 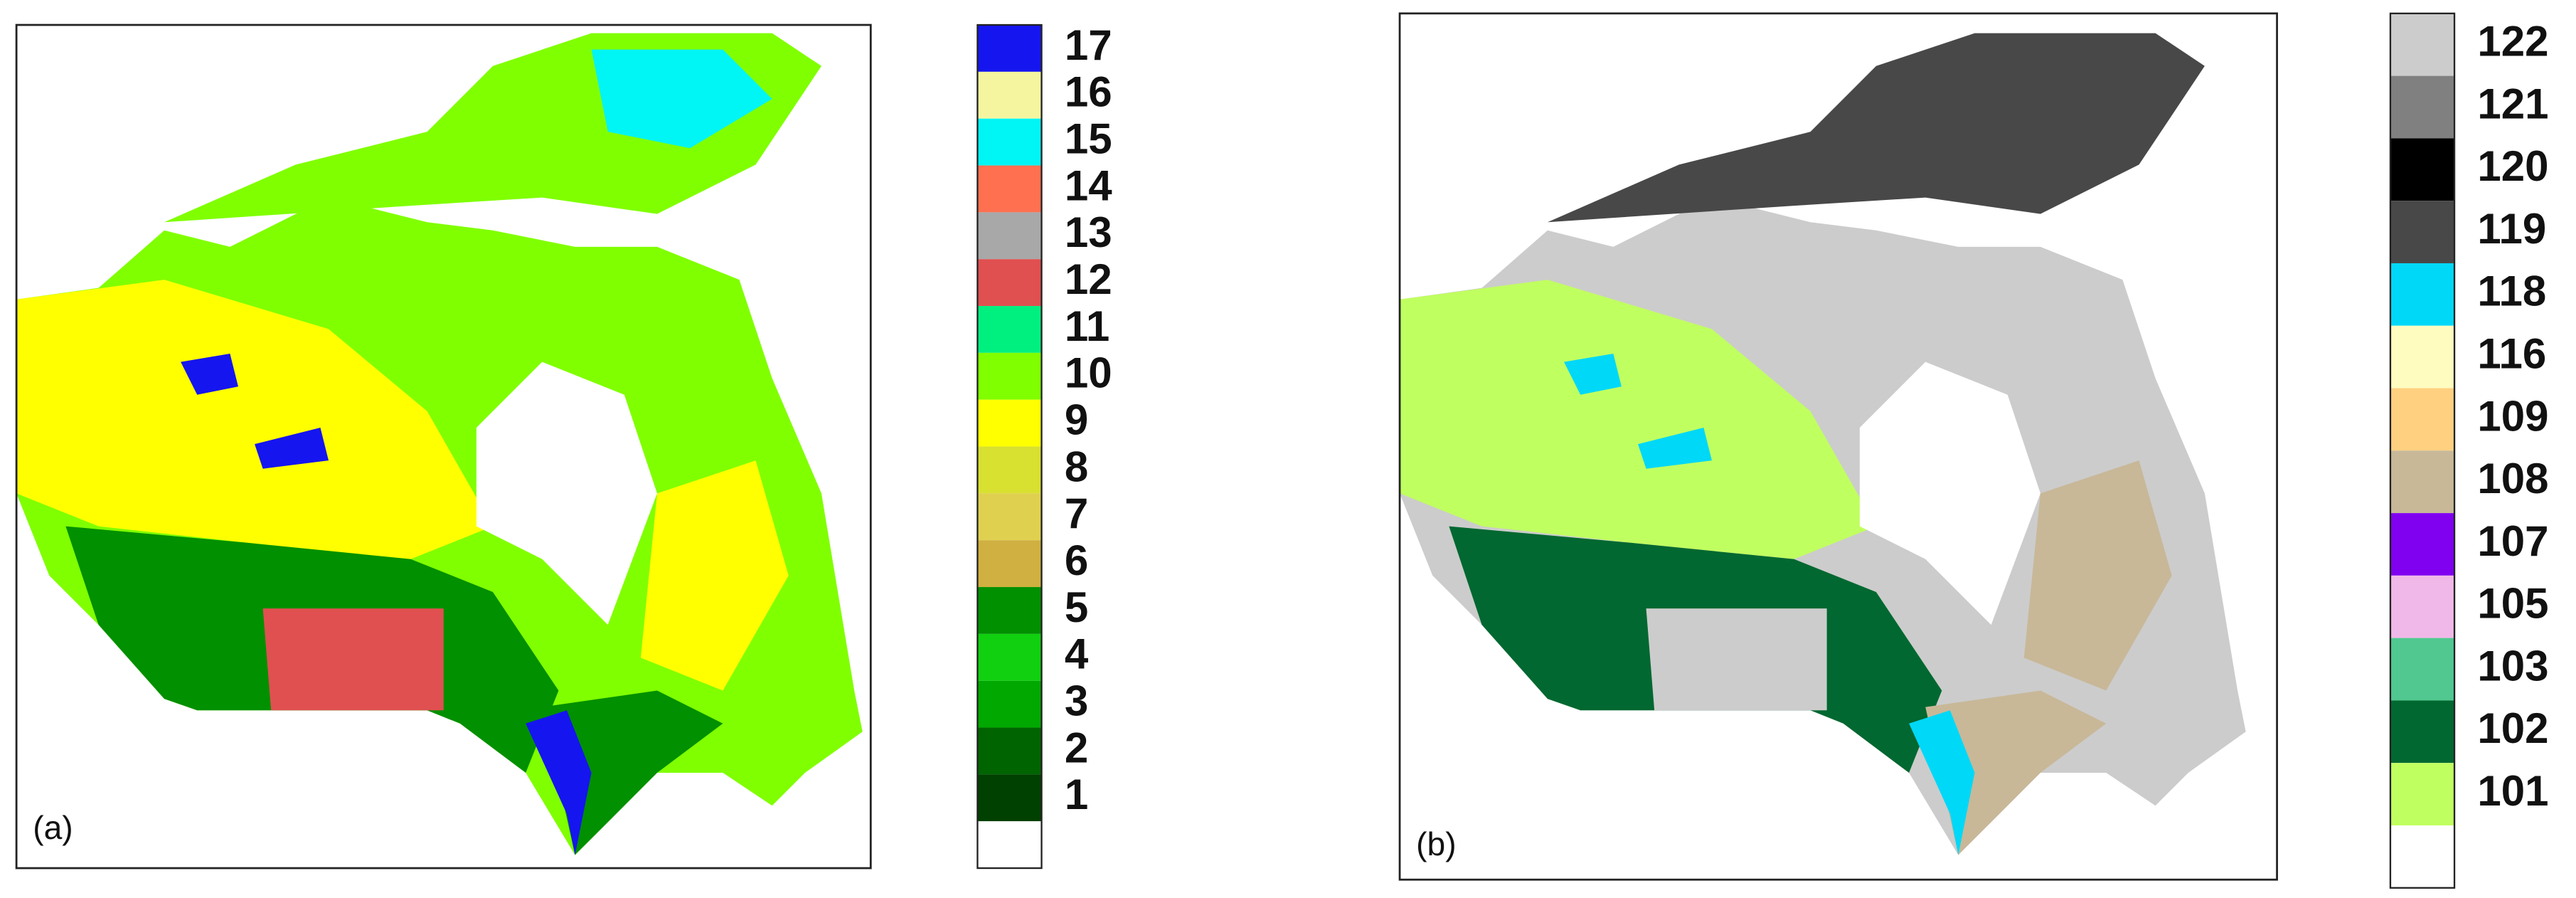 What do you see at coordinates (1088, 185) in the screenshot?
I see `legend-label: 14` at bounding box center [1088, 185].